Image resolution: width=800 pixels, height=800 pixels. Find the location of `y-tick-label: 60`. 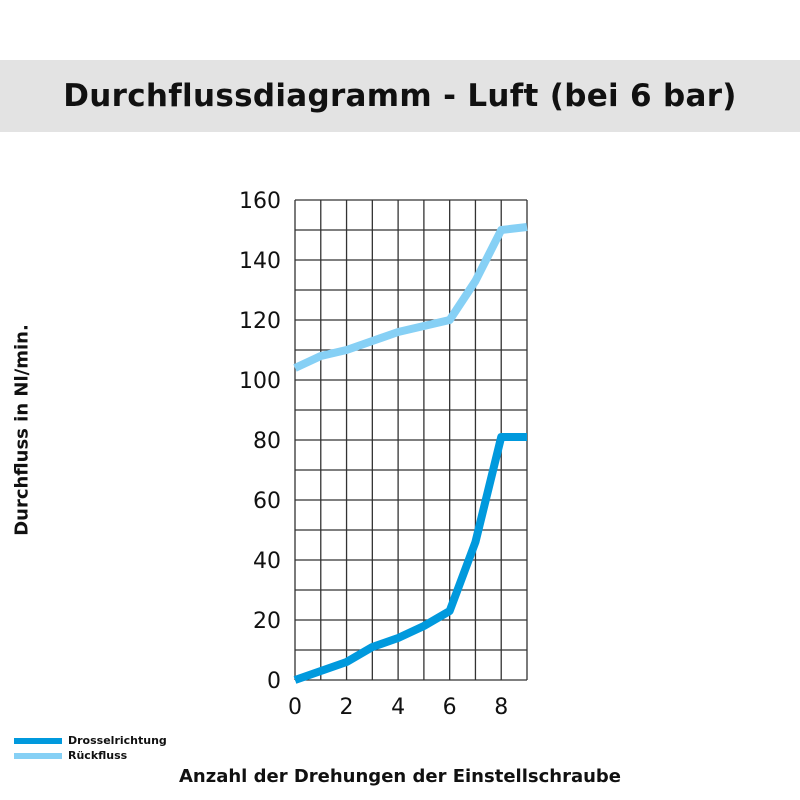

y-tick-label: 60 is located at coordinates (267, 501).